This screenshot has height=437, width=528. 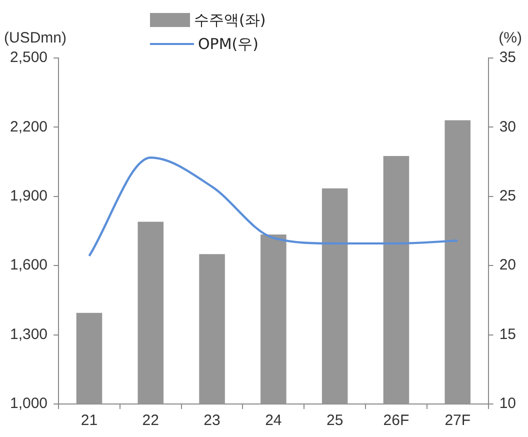 I want to click on y-tick-label: 1,600, so click(x=29, y=265).